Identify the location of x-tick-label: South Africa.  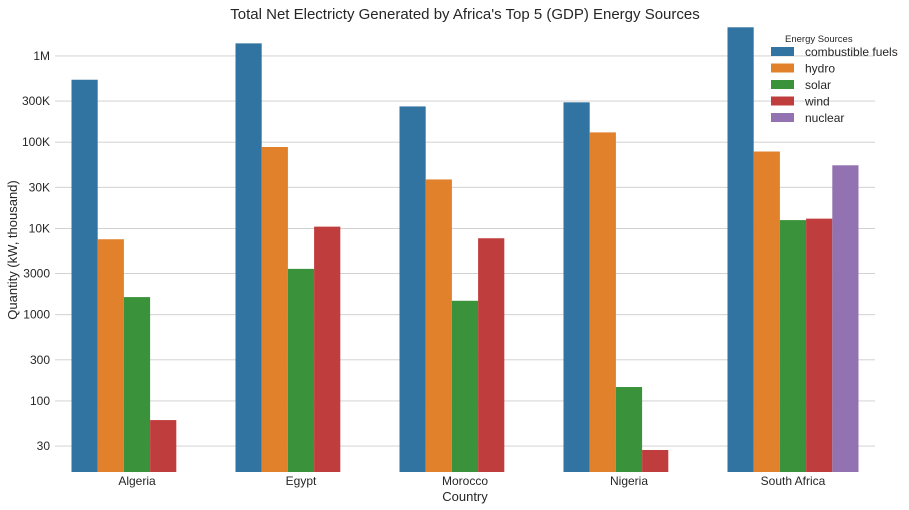
(793, 481).